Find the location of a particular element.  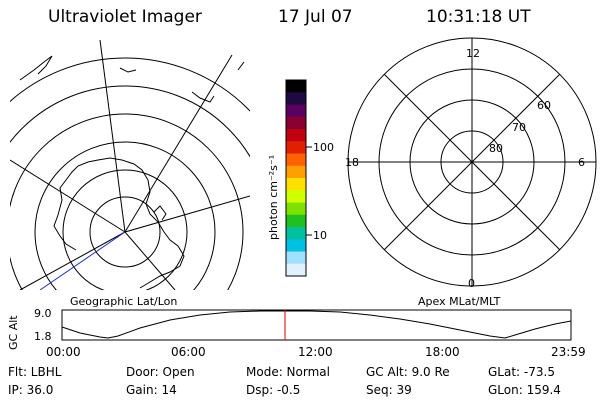

altitude-plot-frame is located at coordinates (316, 325).